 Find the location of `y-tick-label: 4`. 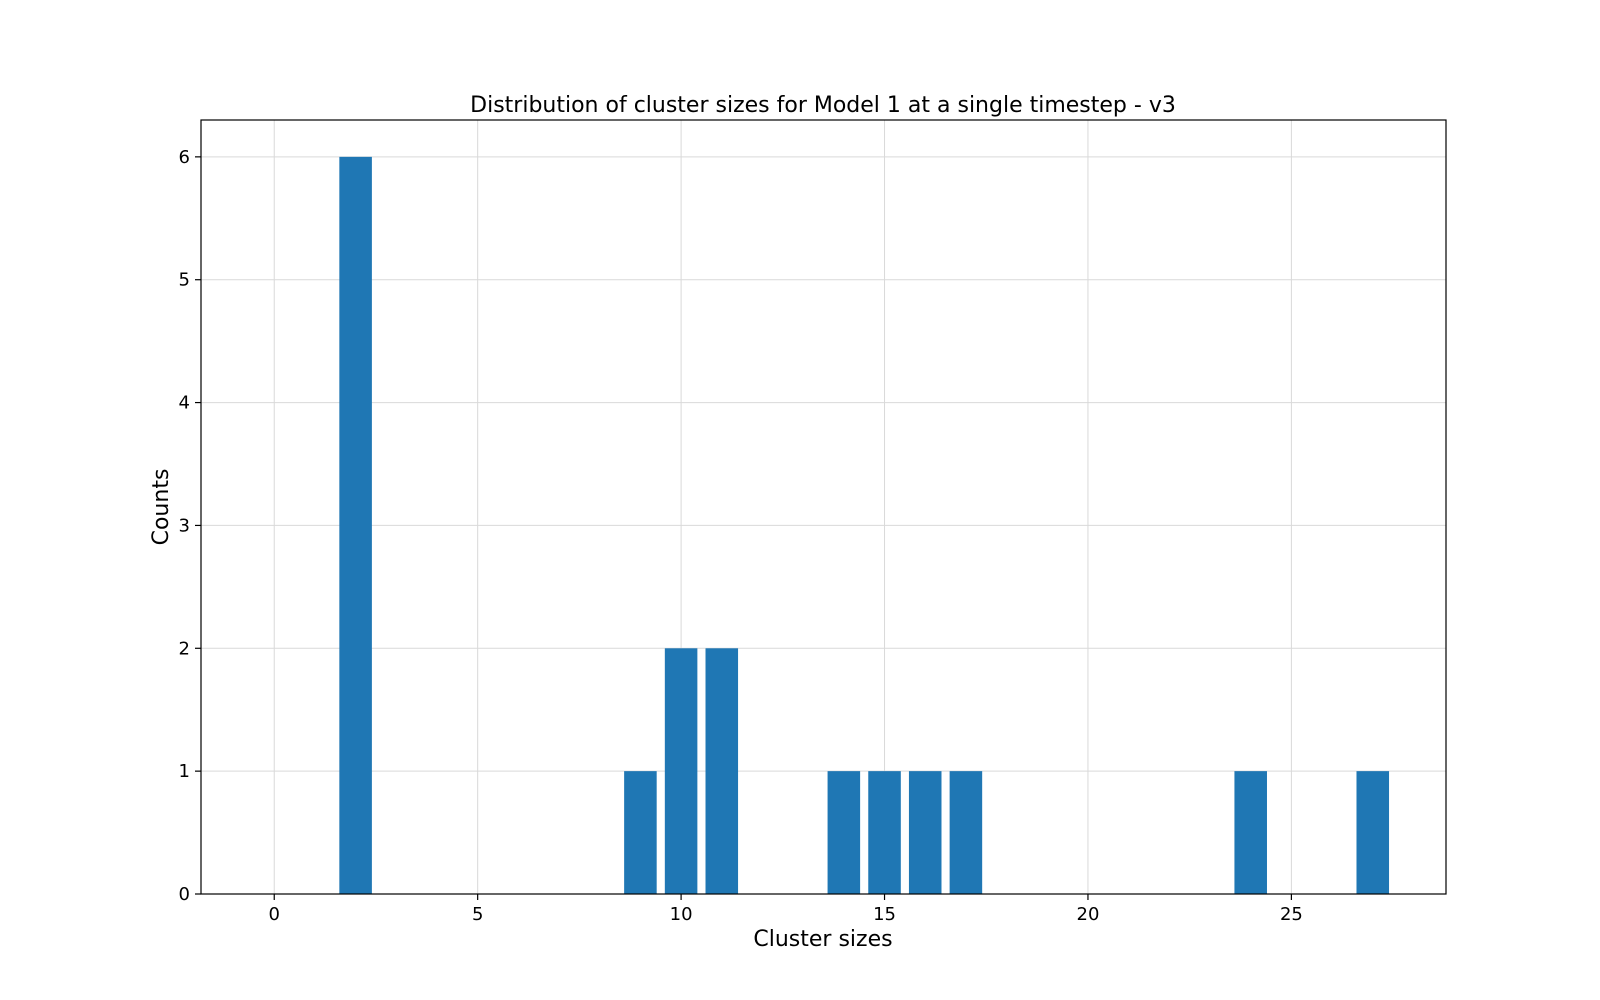

y-tick-label: 4 is located at coordinates (184, 403).